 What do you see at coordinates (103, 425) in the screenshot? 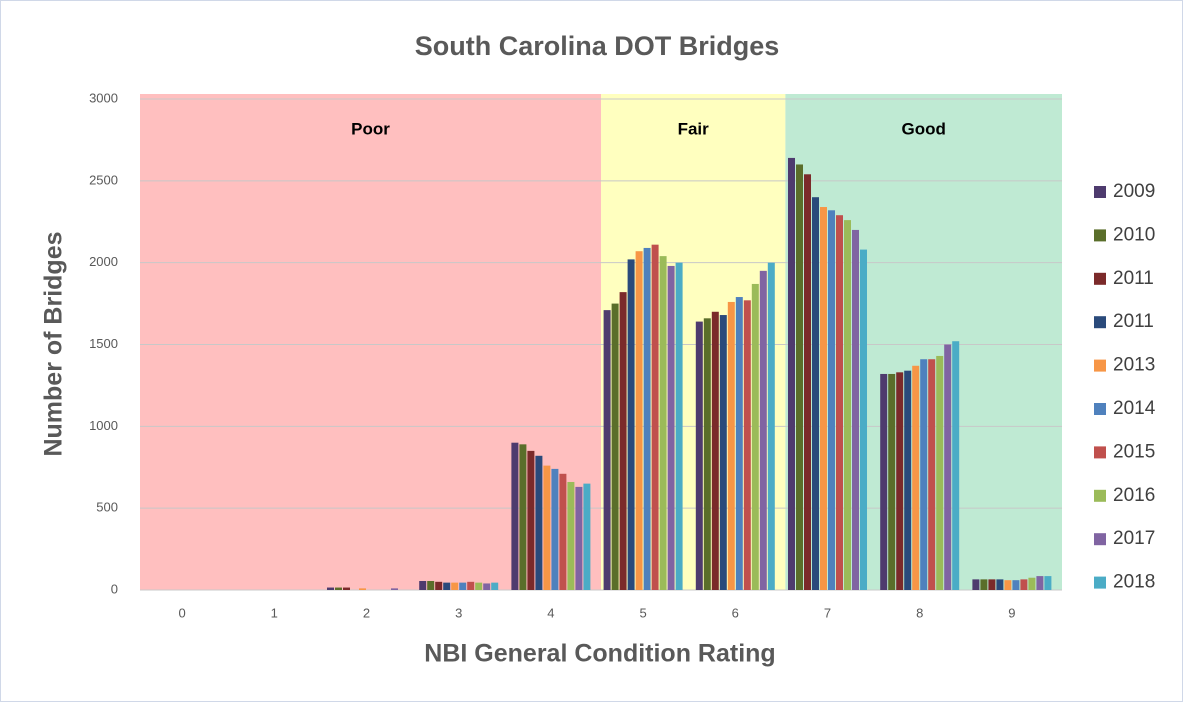
I see `y-tick-label: 1000` at bounding box center [103, 425].